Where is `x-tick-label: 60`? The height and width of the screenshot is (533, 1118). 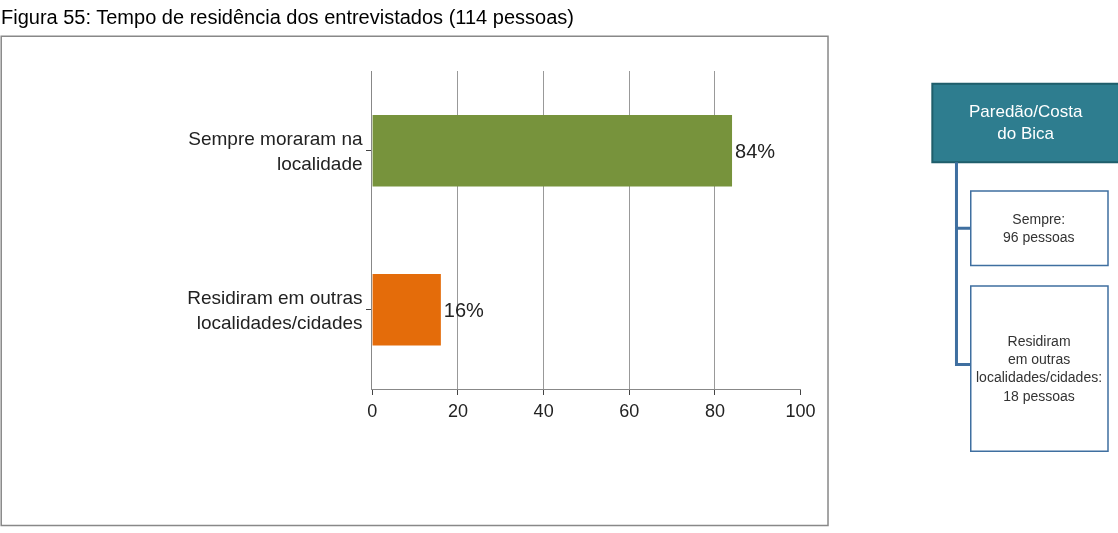 x-tick-label: 60 is located at coordinates (629, 410).